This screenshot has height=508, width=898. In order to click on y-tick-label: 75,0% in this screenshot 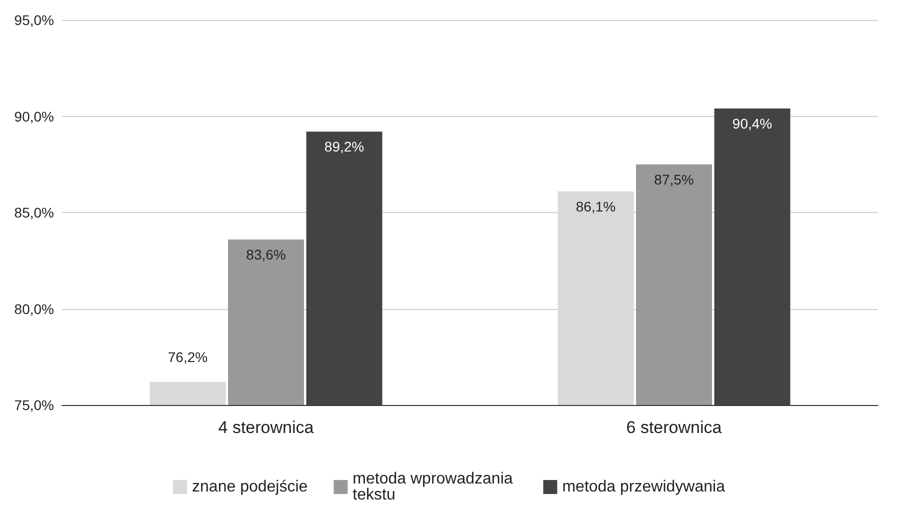, I will do `click(34, 405)`.